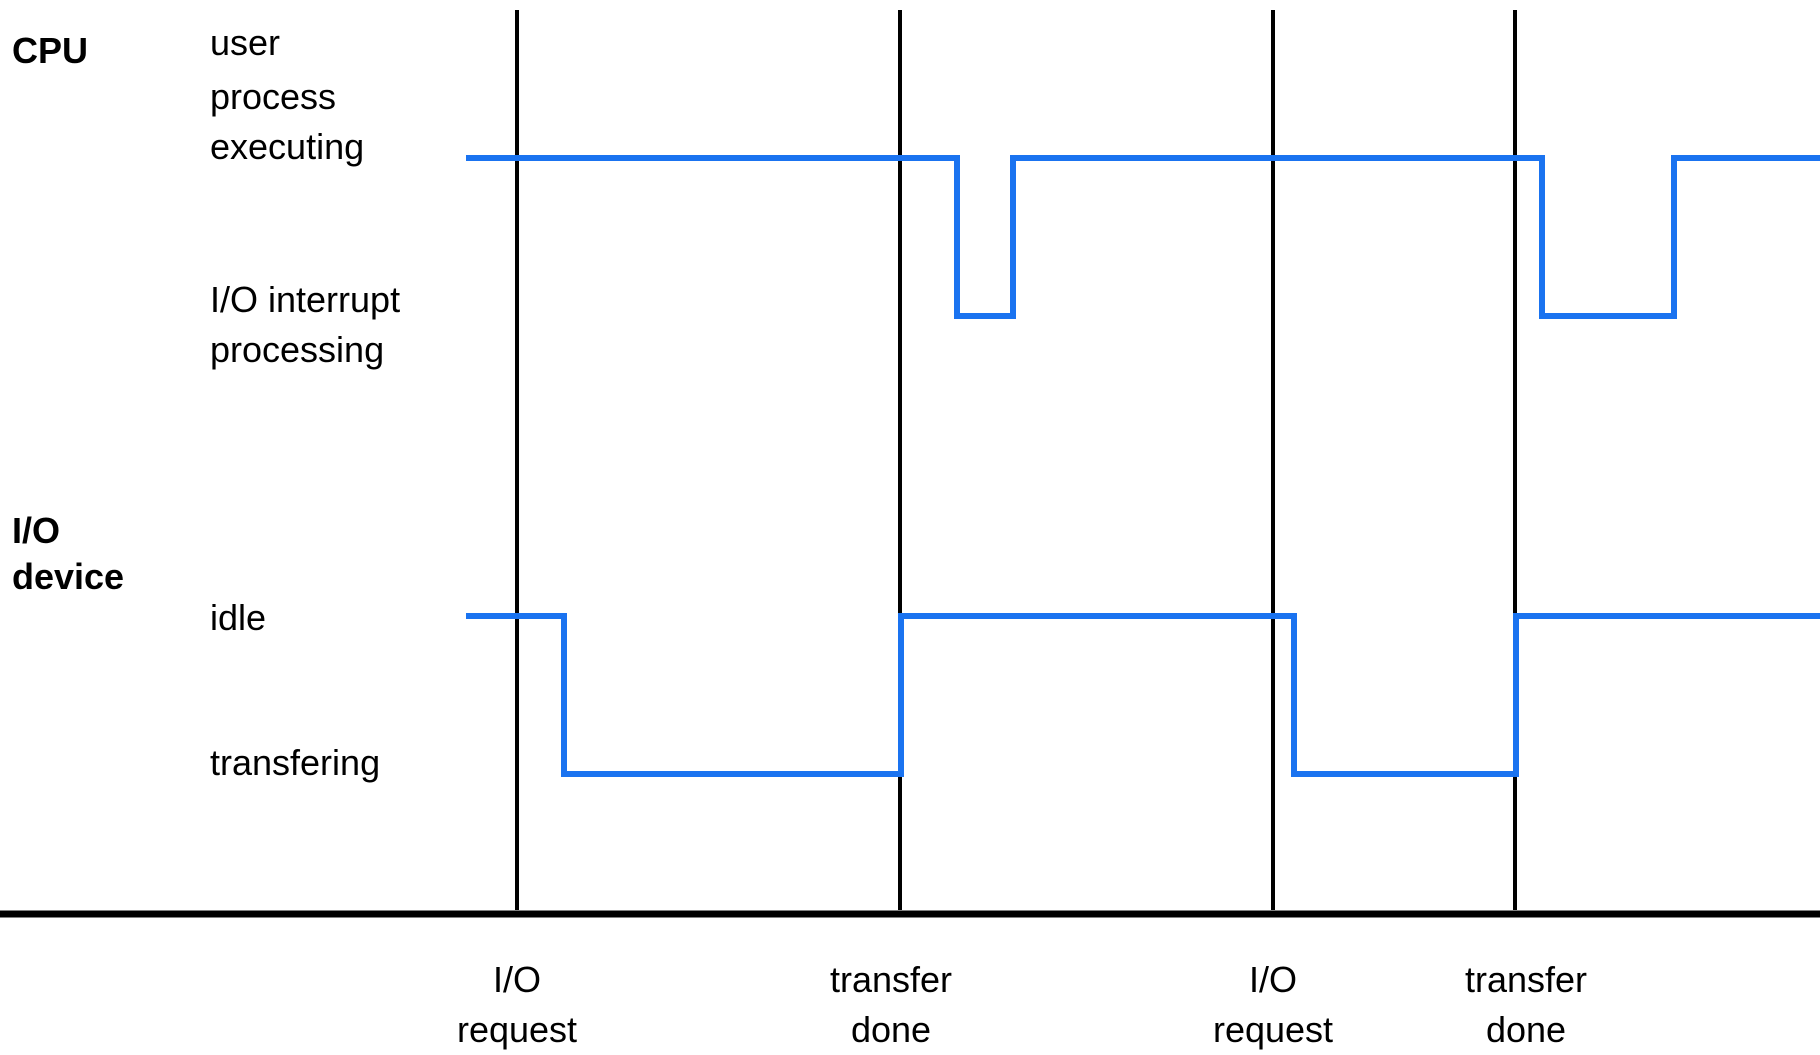 The height and width of the screenshot is (1055, 1820). Describe the element at coordinates (1143, 237) in the screenshot. I see `cpu-signal-line` at that location.